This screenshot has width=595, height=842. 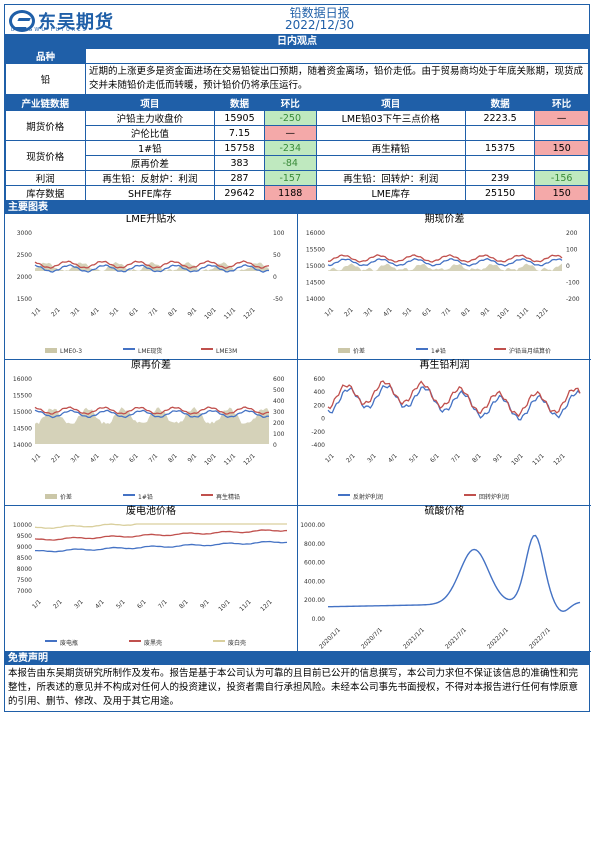 What do you see at coordinates (444, 365) in the screenshot?
I see `chart-title: 再生铅利润` at bounding box center [444, 365].